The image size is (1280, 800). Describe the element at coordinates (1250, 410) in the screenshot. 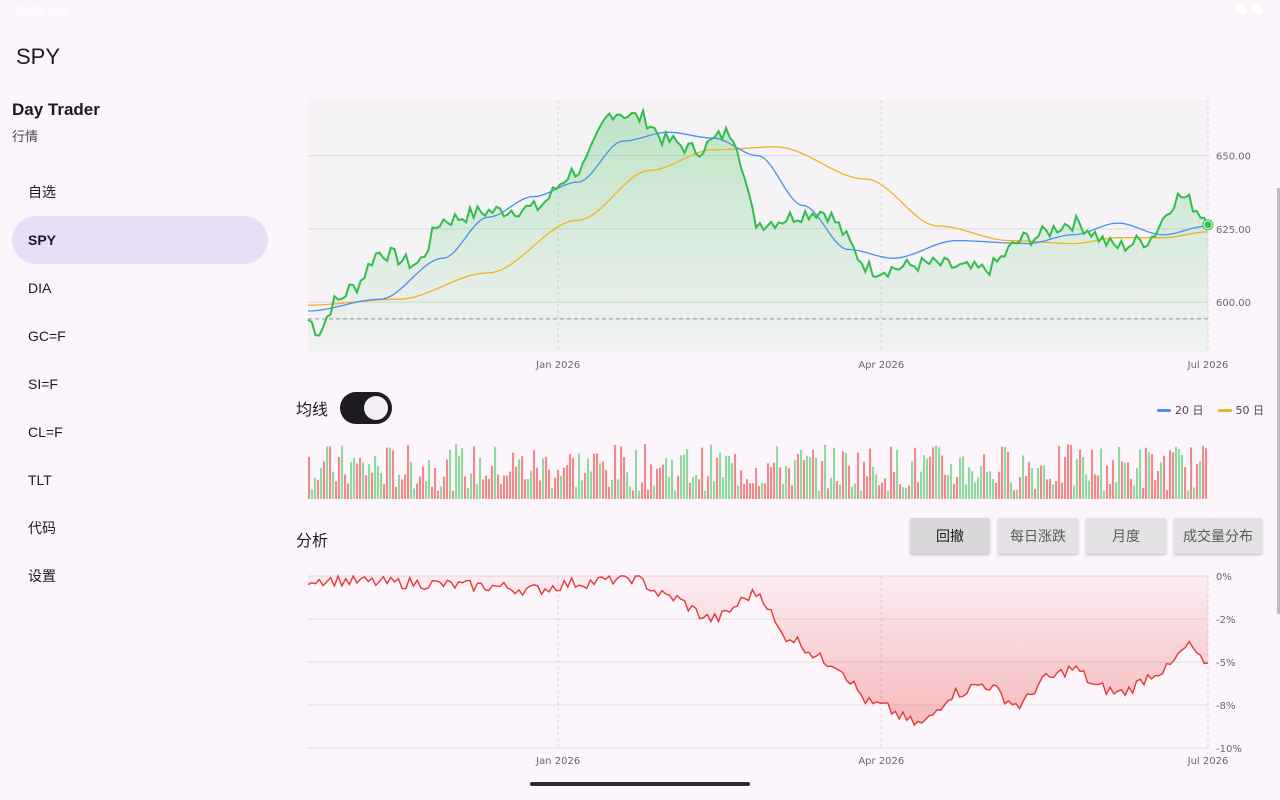

I see `legend-label-ma50: 50 日` at that location.